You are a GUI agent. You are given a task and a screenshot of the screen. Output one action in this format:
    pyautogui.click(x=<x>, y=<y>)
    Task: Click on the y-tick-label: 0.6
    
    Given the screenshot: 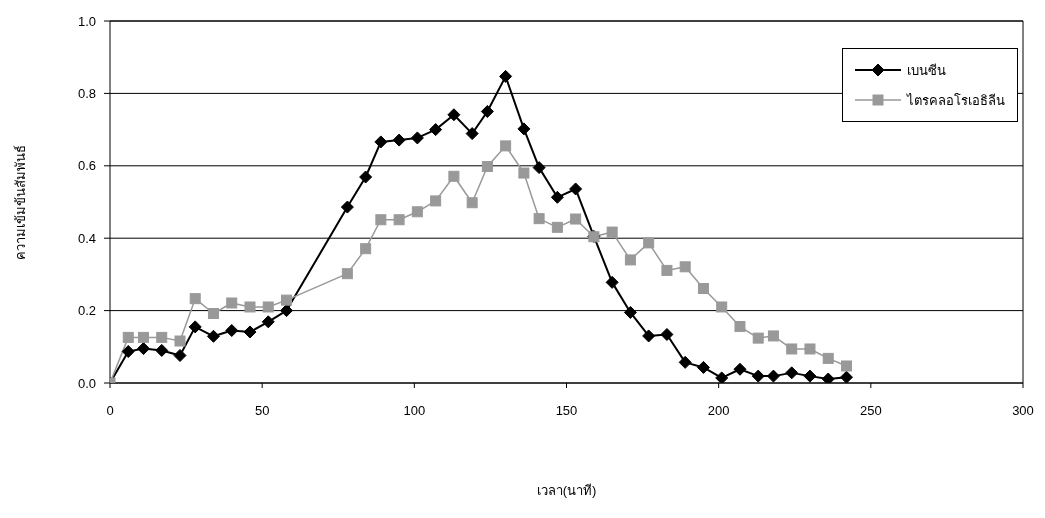 What is the action you would take?
    pyautogui.click(x=86, y=166)
    